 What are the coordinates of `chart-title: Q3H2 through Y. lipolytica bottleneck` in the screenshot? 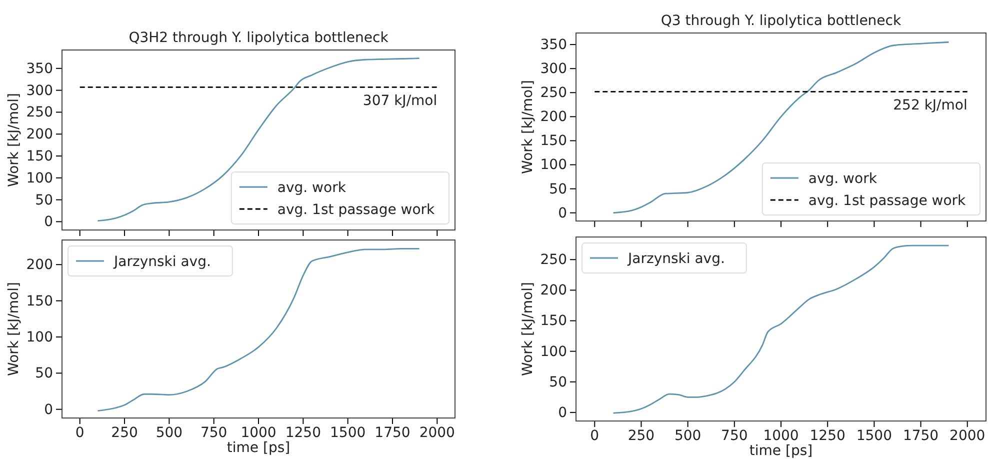 It's located at (259, 38).